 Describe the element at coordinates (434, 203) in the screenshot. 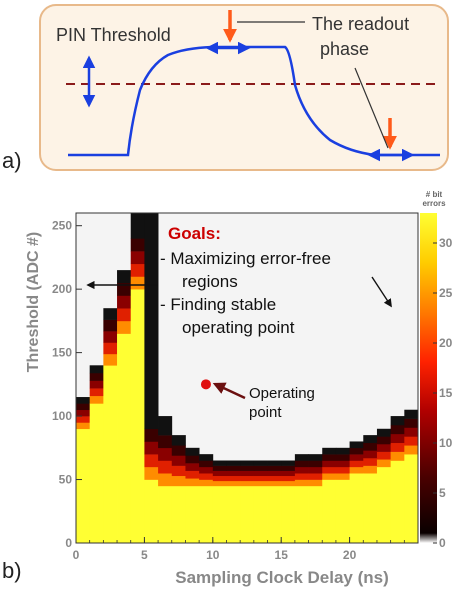

I see `colorbar-title-line2: errors` at that location.